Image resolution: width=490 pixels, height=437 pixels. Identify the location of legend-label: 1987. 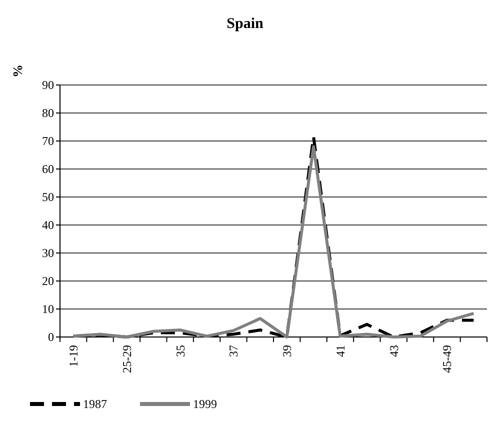
(95, 404).